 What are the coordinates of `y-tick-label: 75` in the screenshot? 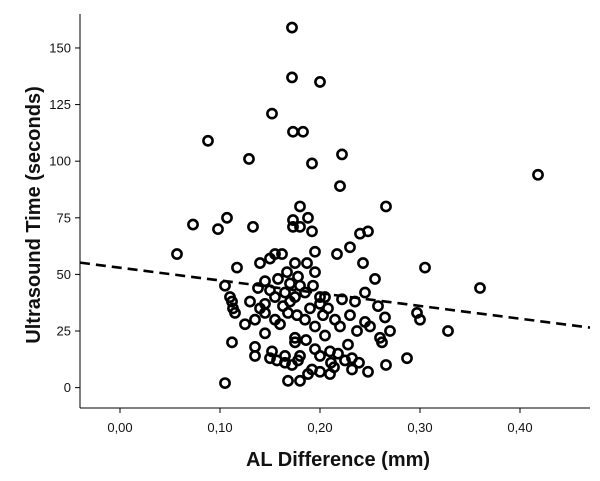 It's located at (64, 217).